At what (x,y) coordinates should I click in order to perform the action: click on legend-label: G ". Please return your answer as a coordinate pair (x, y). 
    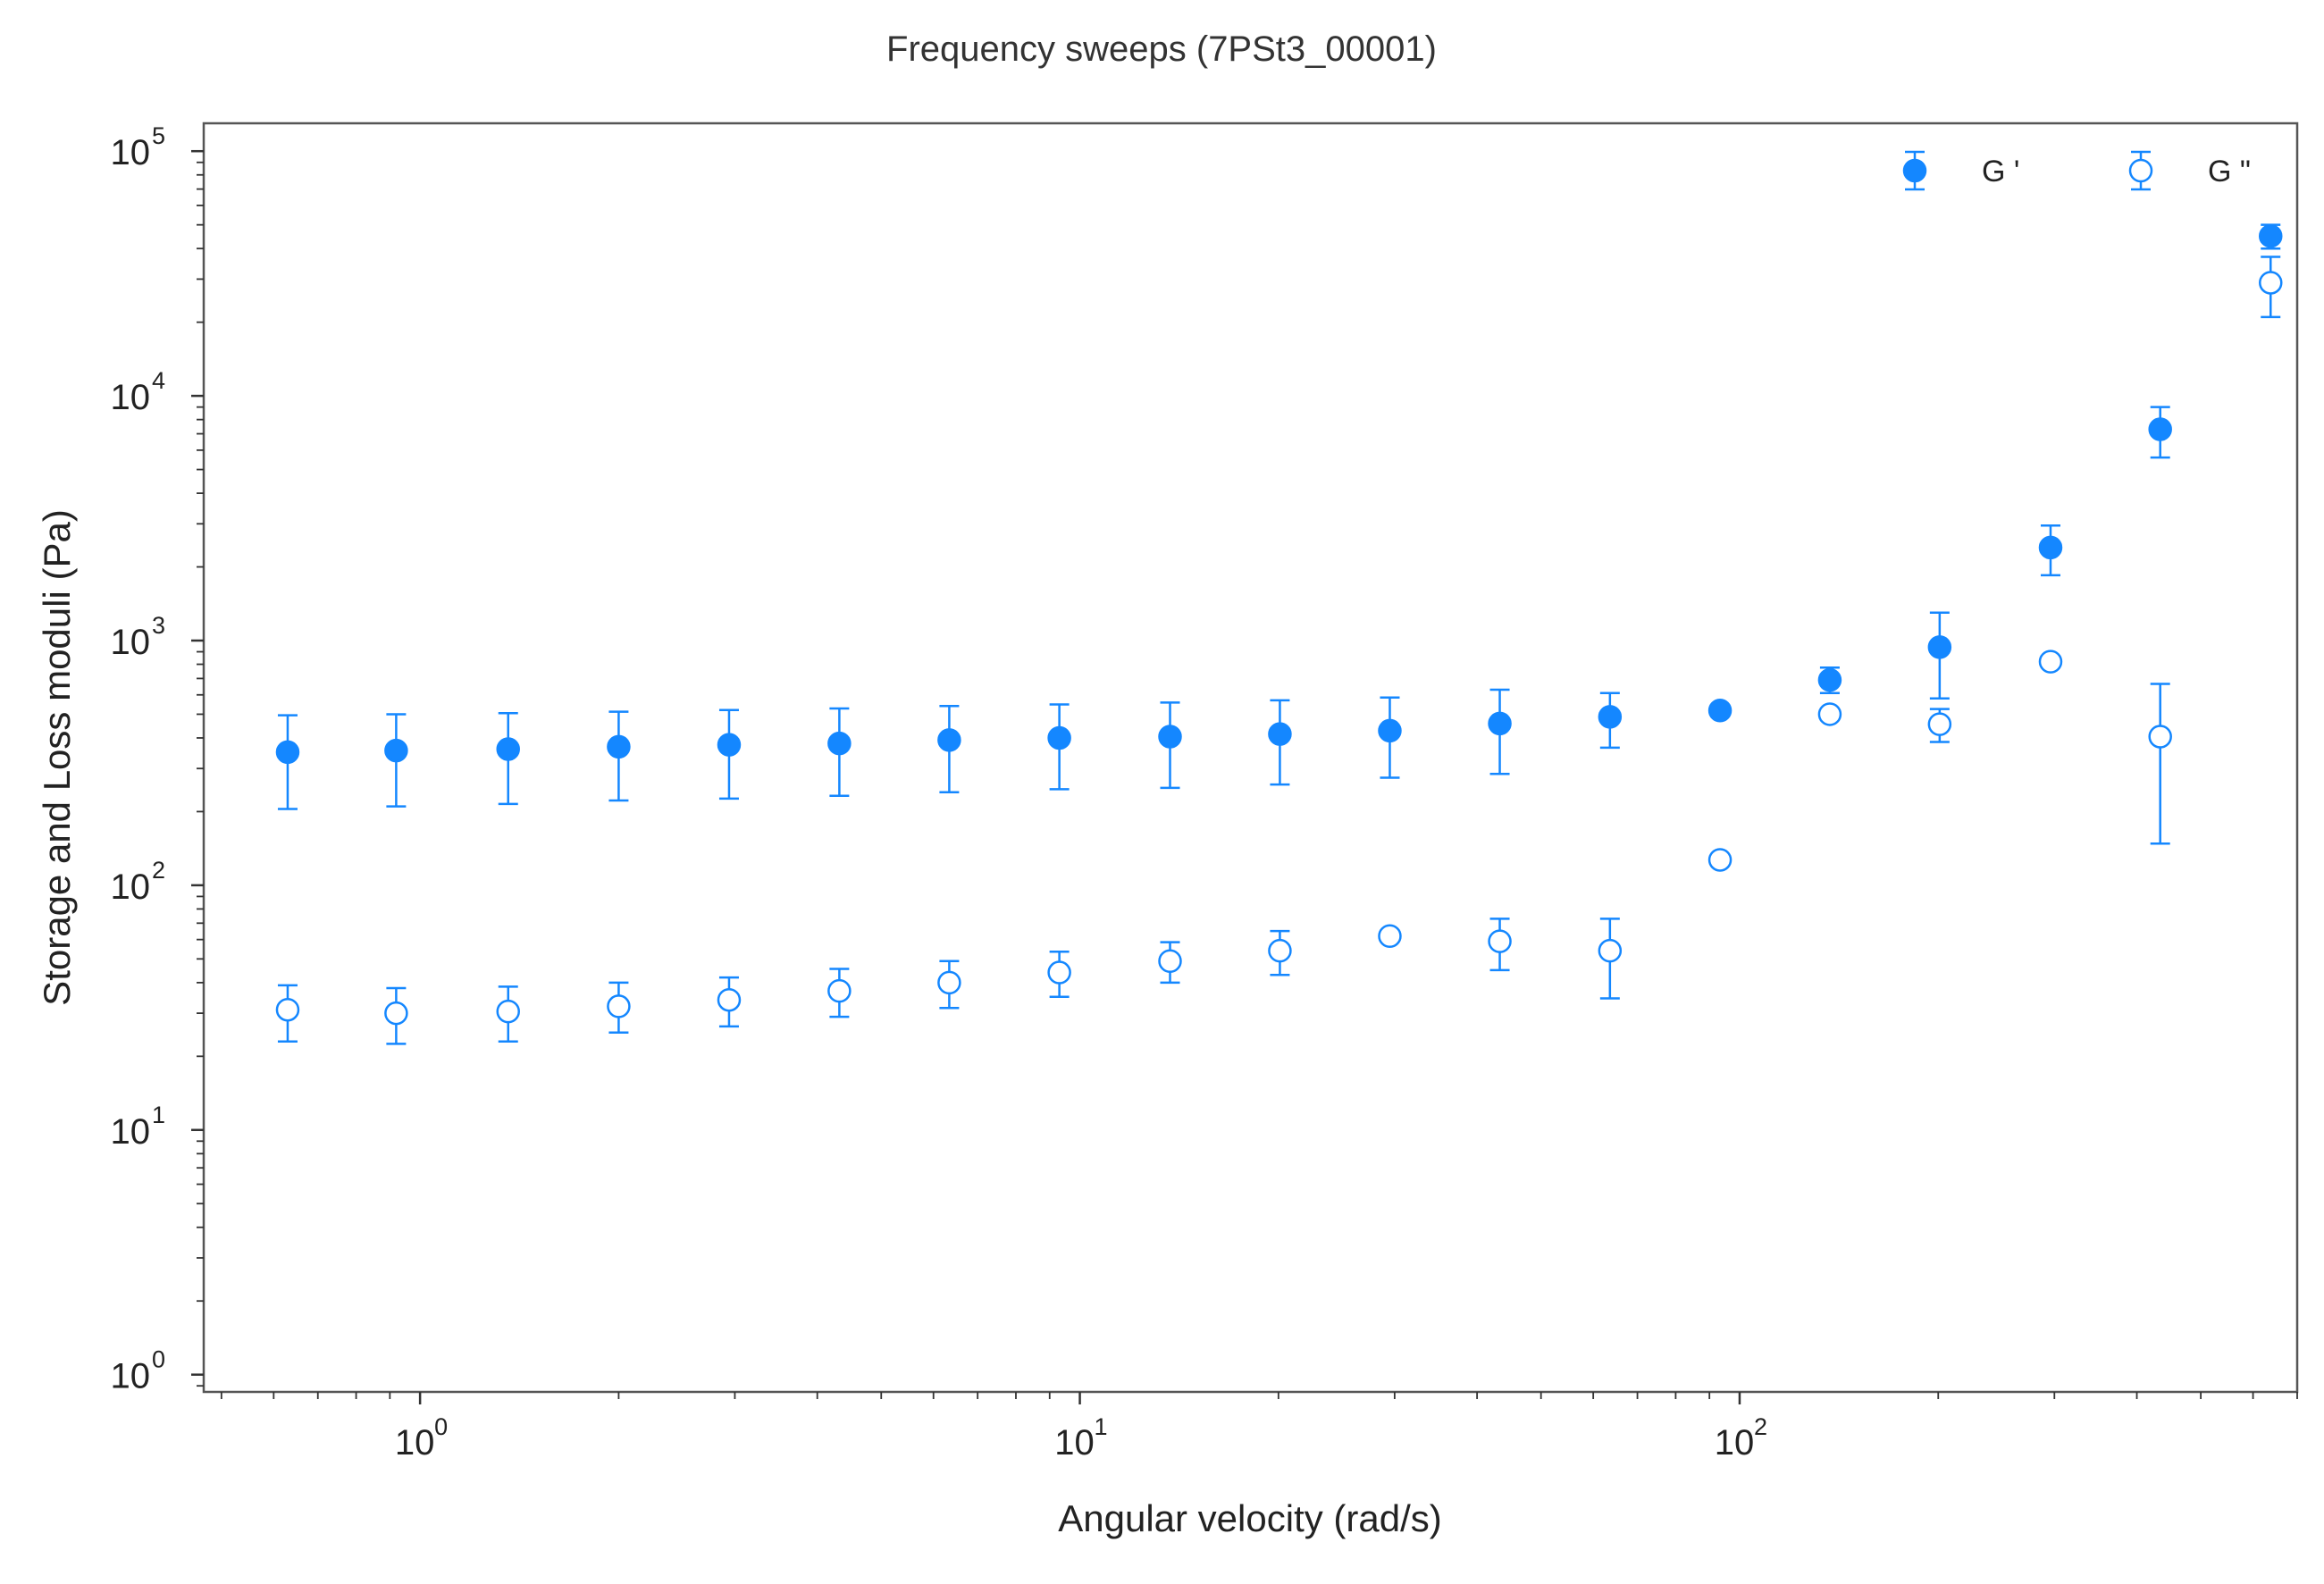
    Looking at the image, I should click on (2229, 172).